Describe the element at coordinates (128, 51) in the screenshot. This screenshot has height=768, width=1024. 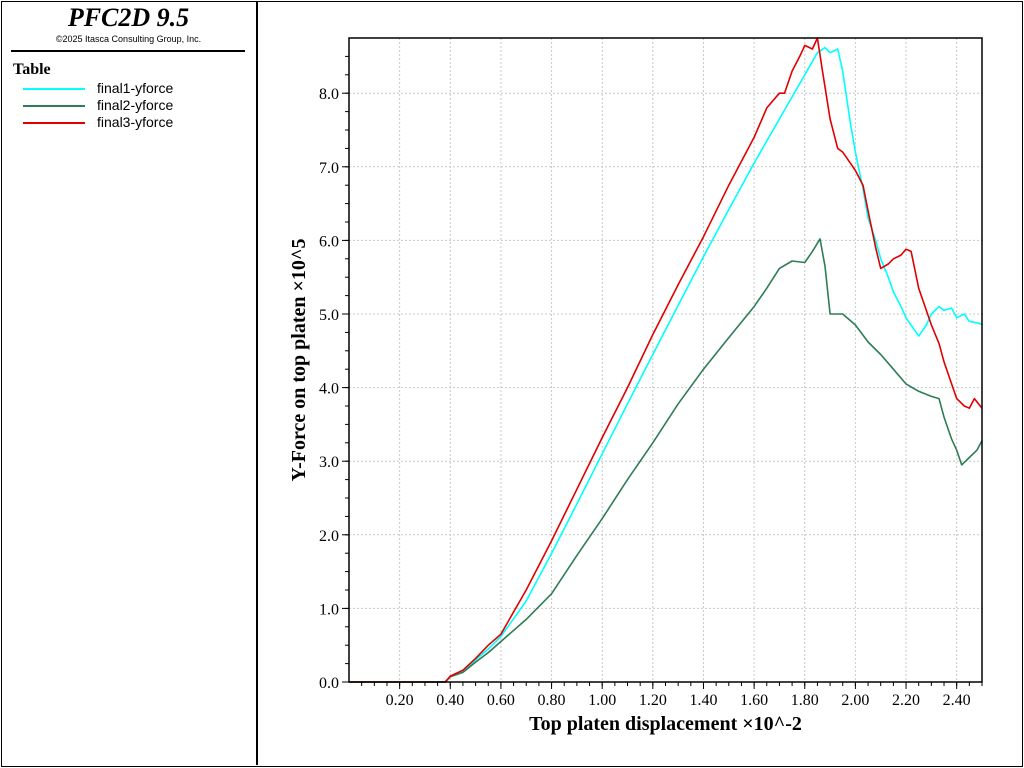
I see `title-divider` at that location.